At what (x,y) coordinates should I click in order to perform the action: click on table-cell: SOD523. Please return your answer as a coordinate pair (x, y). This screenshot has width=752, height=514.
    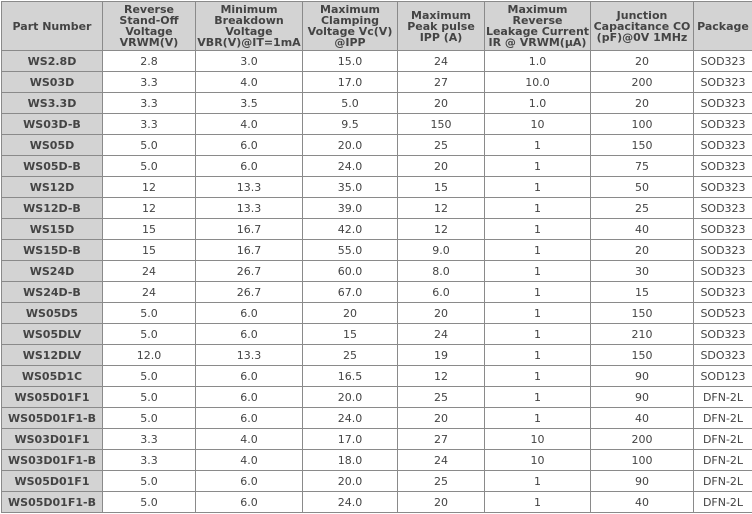
    Looking at the image, I should click on (722, 313).